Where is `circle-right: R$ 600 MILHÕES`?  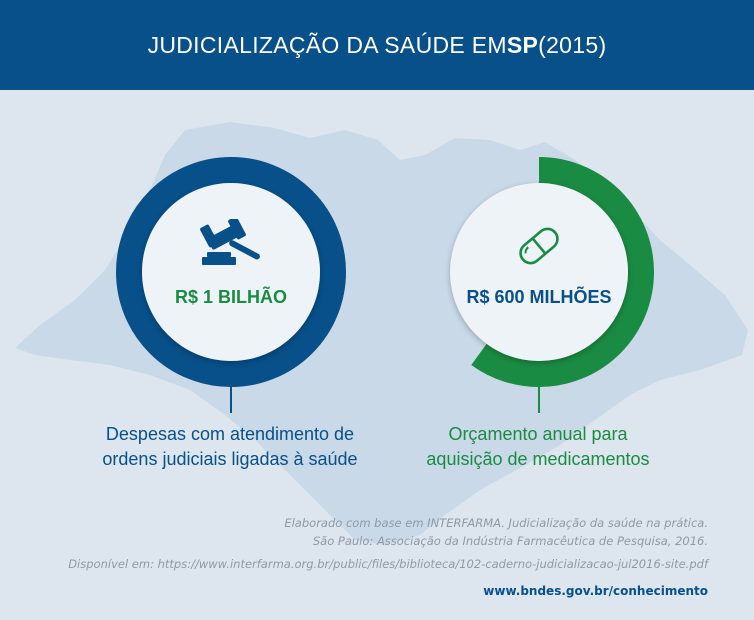
circle-right: R$ 600 MILHÕES is located at coordinates (539, 272).